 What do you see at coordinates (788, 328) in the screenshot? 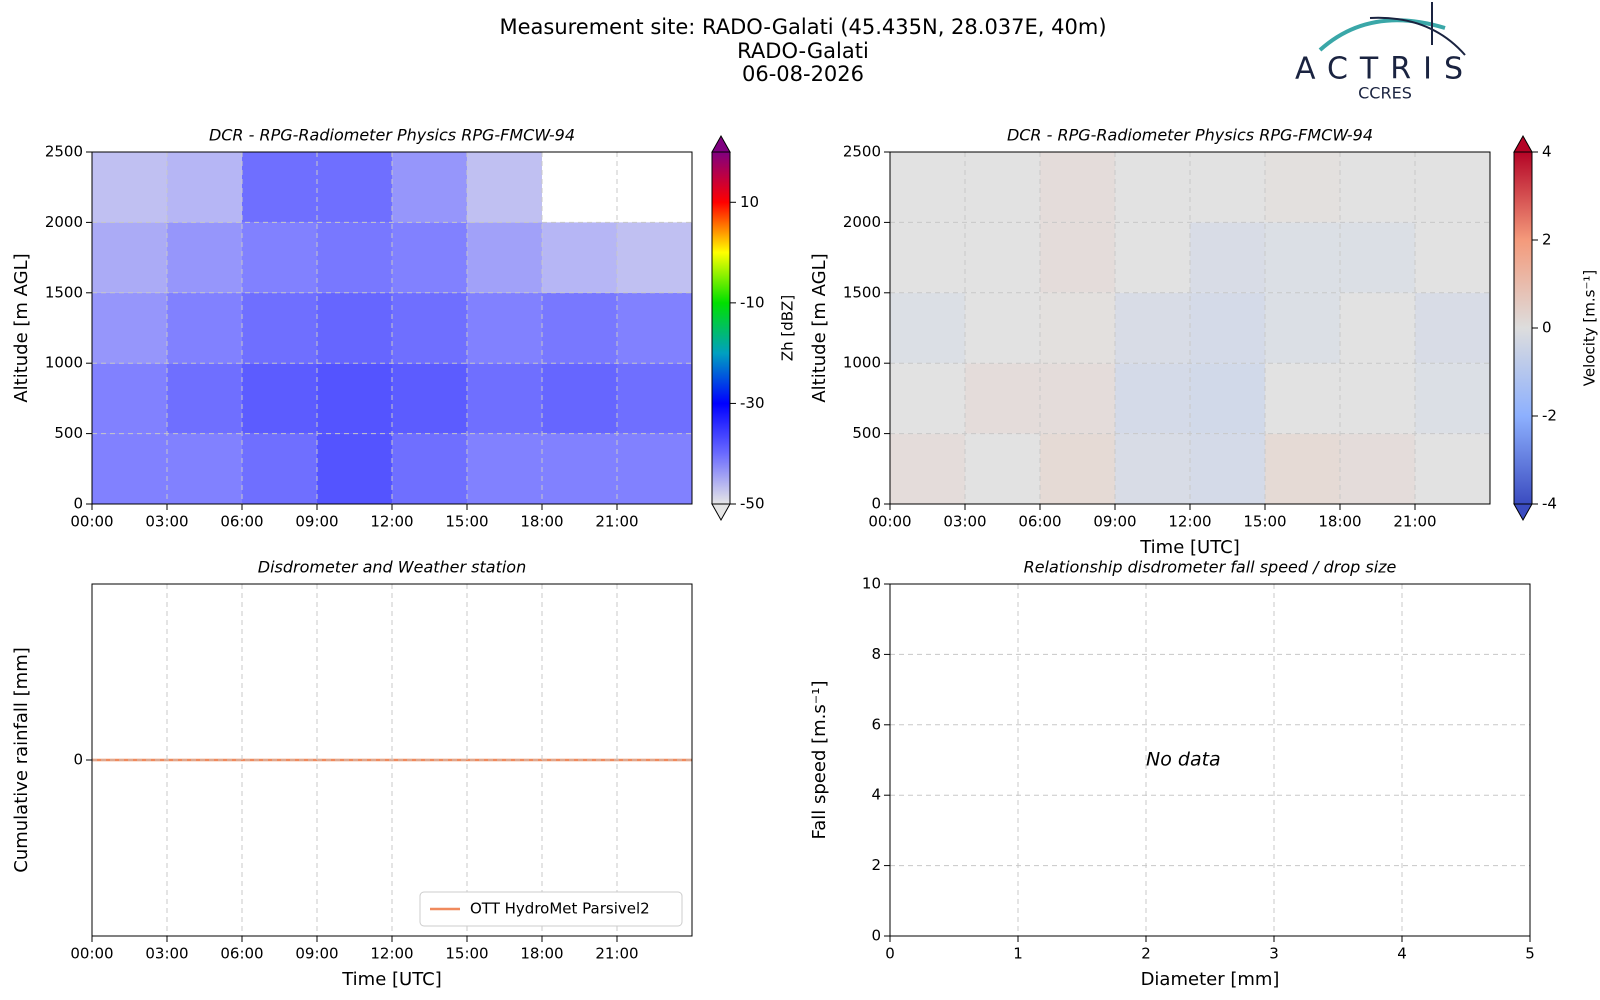
I see `colorbar-label: Zh [dBZ]` at bounding box center [788, 328].